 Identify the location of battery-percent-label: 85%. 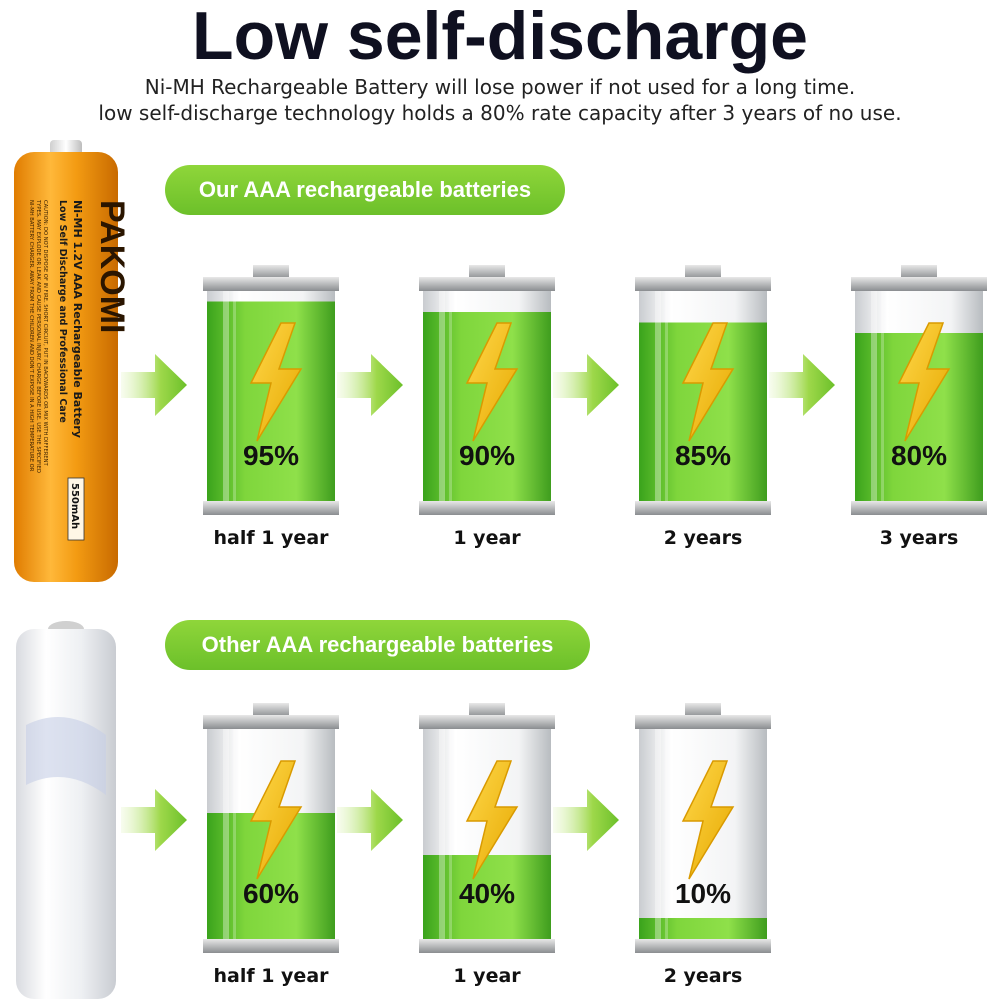
(703, 455).